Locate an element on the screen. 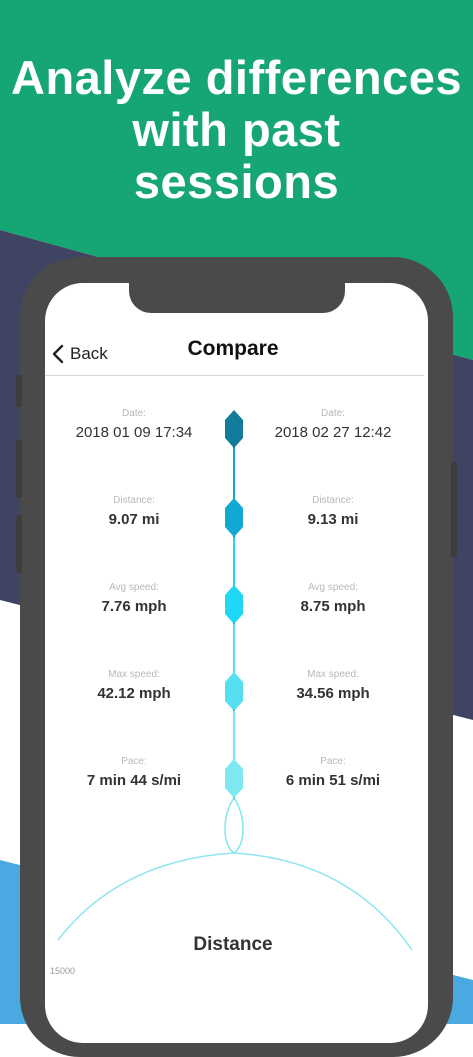 This screenshot has width=473, height=1057. headline-line3: sessions is located at coordinates (236, 181).